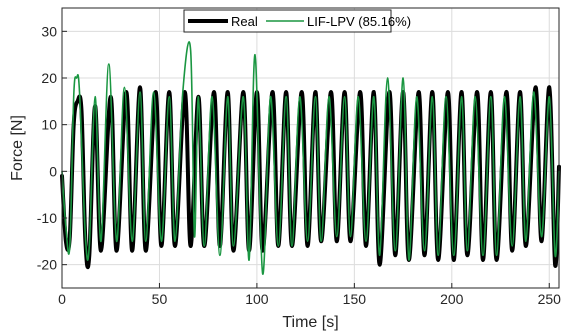  Describe the element at coordinates (53, 171) in the screenshot. I see `y-tick-label: 0` at that location.